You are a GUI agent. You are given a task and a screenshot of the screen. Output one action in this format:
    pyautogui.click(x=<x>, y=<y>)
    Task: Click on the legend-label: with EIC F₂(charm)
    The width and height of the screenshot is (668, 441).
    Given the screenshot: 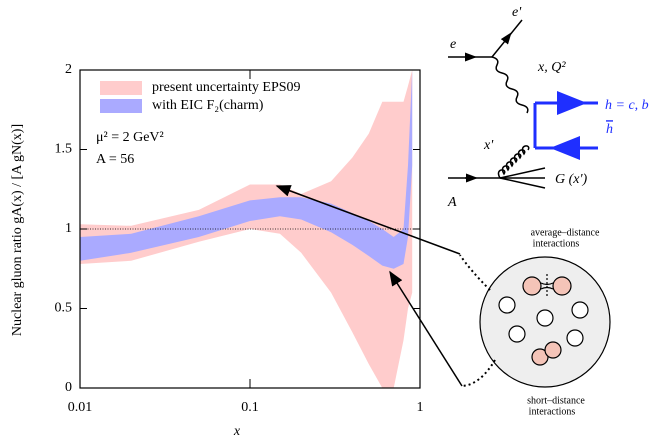 What is the action you would take?
    pyautogui.click(x=208, y=105)
    